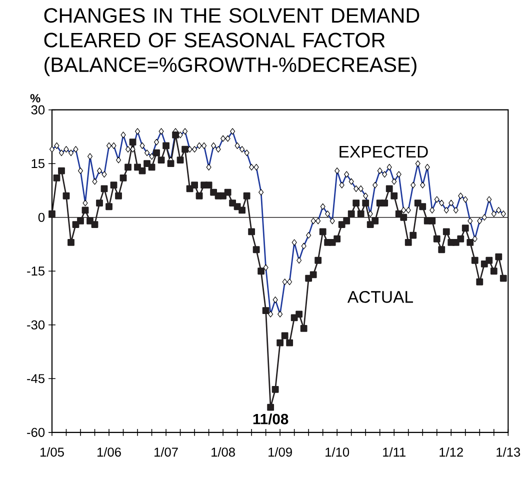 Image resolution: width=524 pixels, height=477 pixels. I want to click on x-tick-label: 1/07, so click(166, 452).